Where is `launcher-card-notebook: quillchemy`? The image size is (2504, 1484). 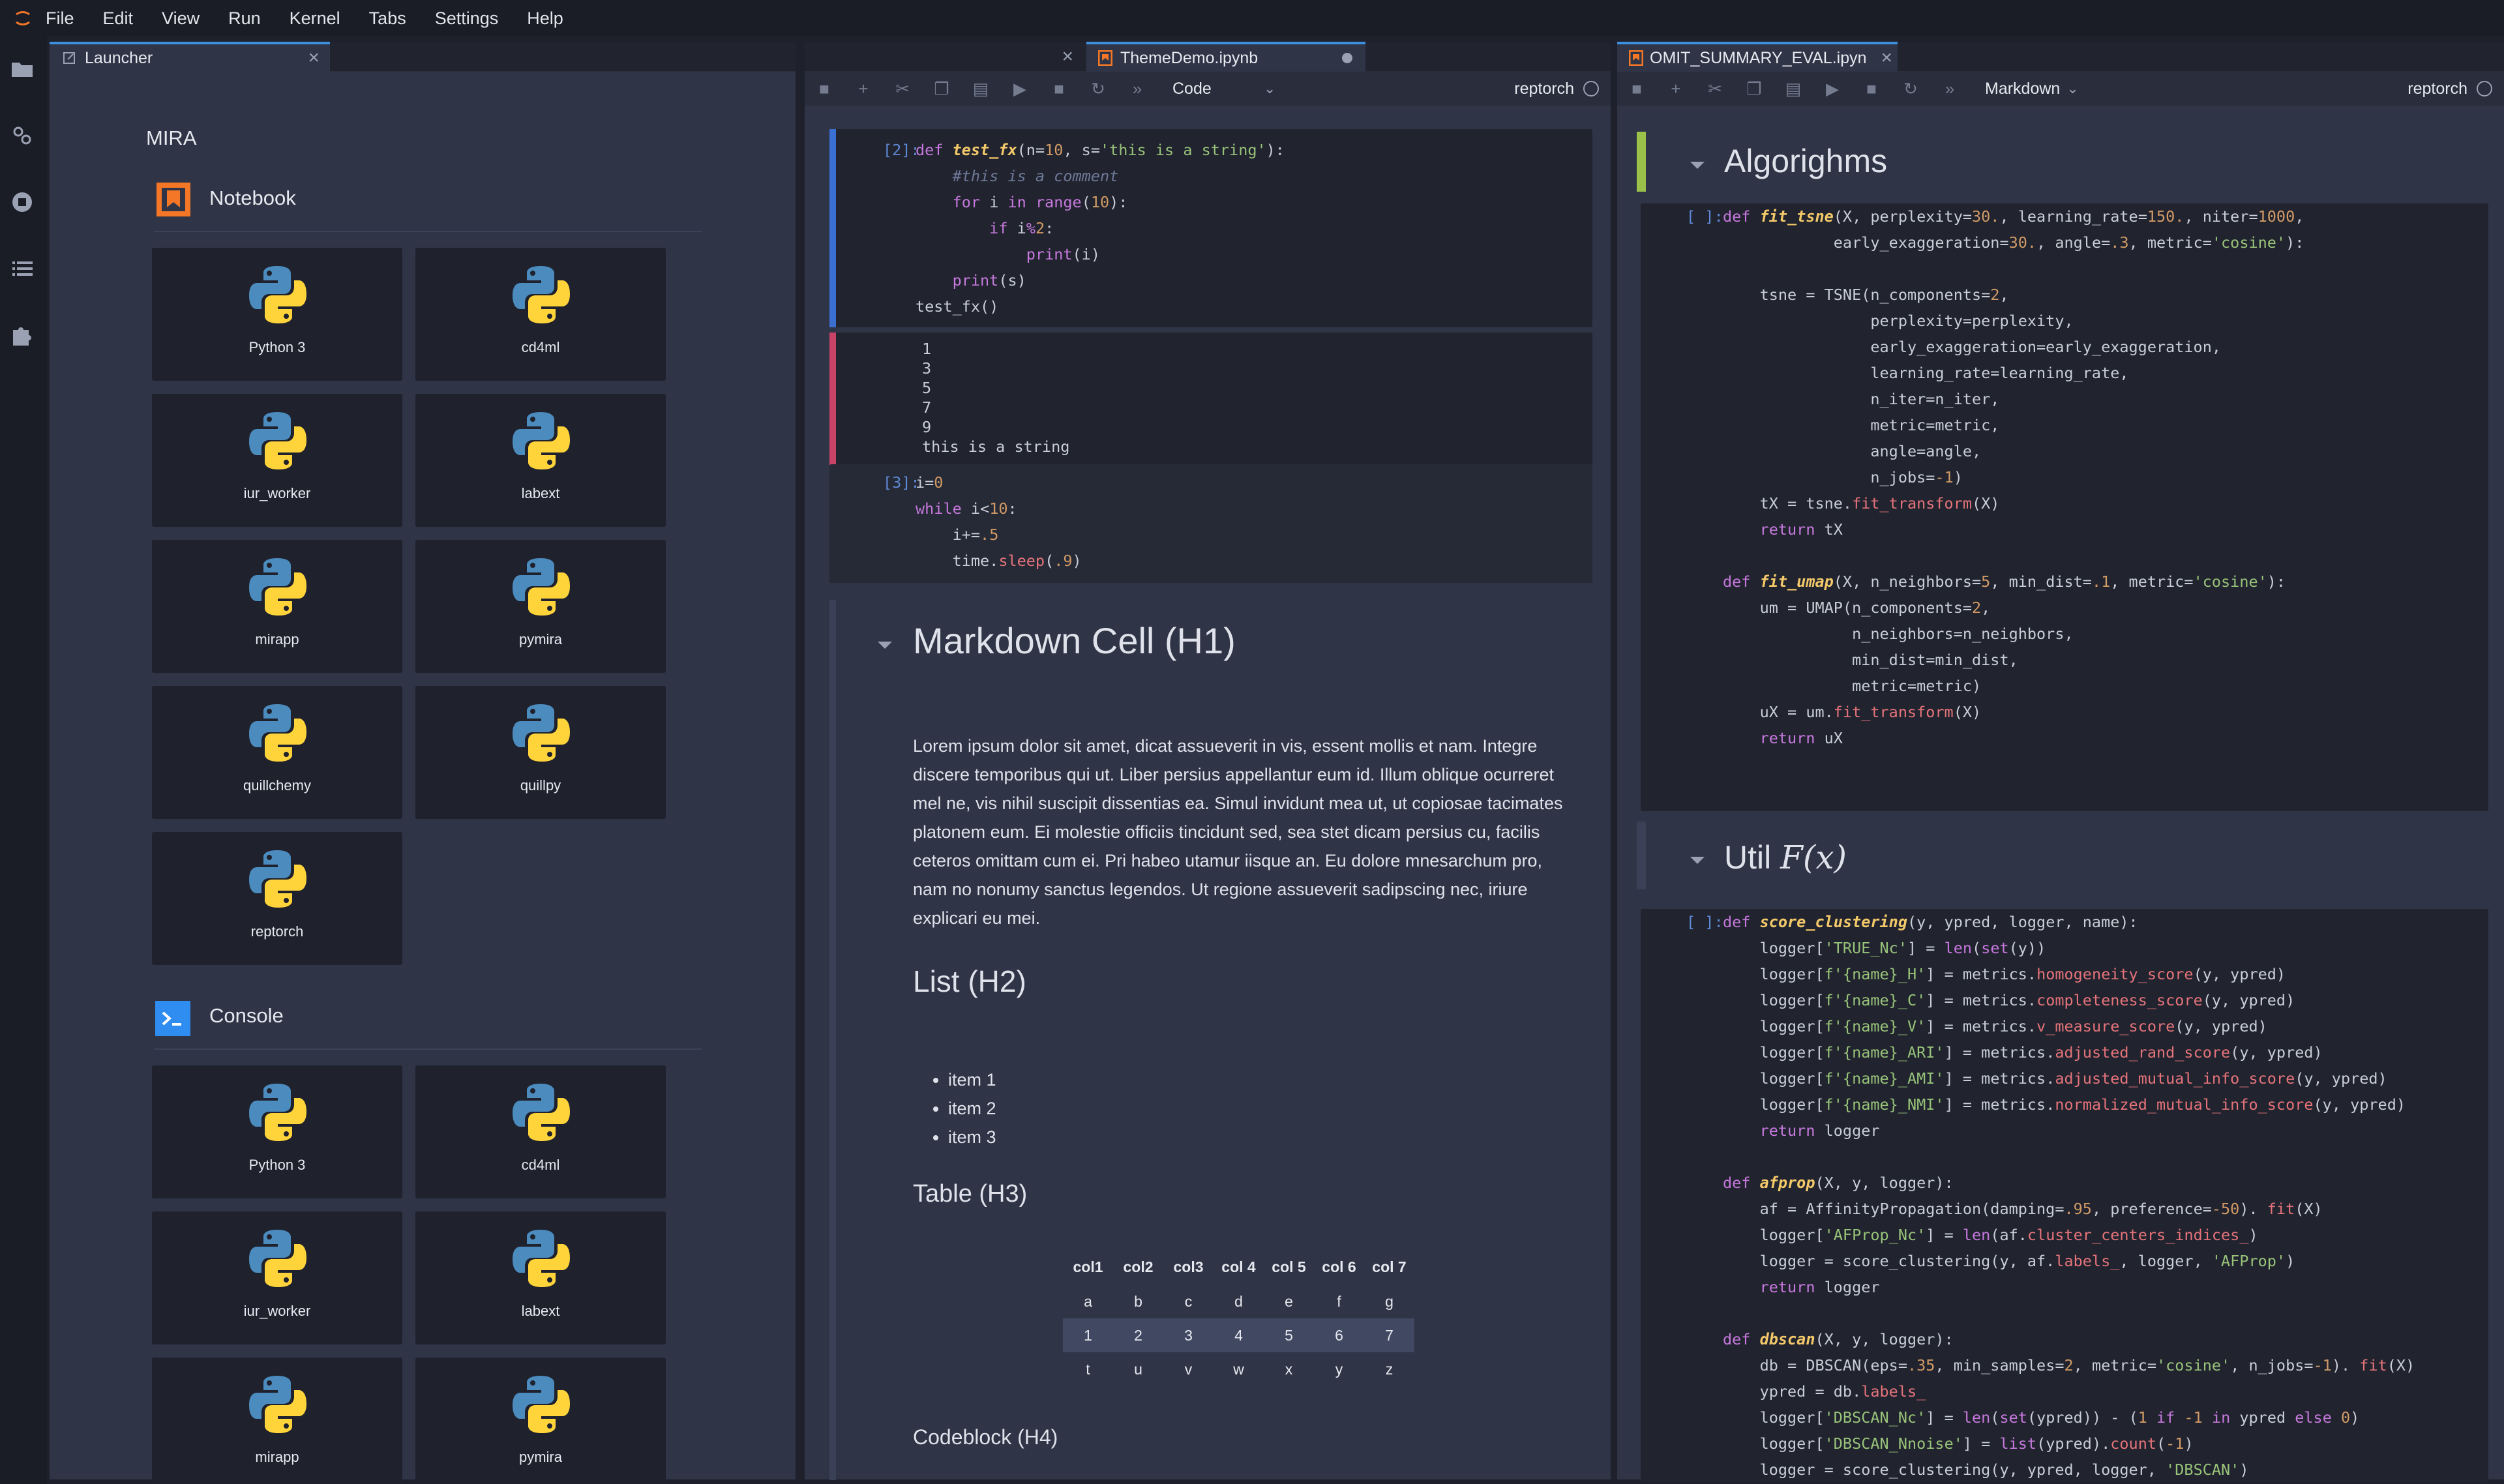
launcher-card-notebook: quillchemy is located at coordinates (277, 752).